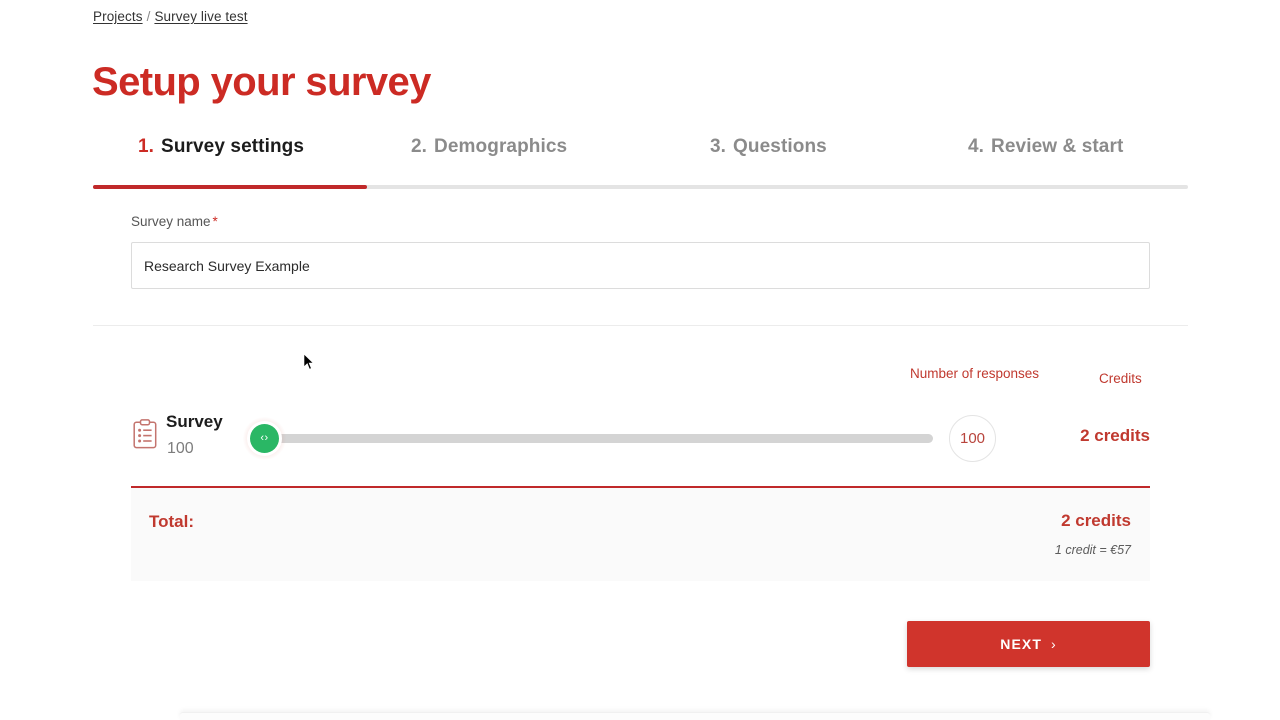 Image resolution: width=1280 pixels, height=720 pixels. What do you see at coordinates (309, 361) in the screenshot?
I see `mouse-cursor` at bounding box center [309, 361].